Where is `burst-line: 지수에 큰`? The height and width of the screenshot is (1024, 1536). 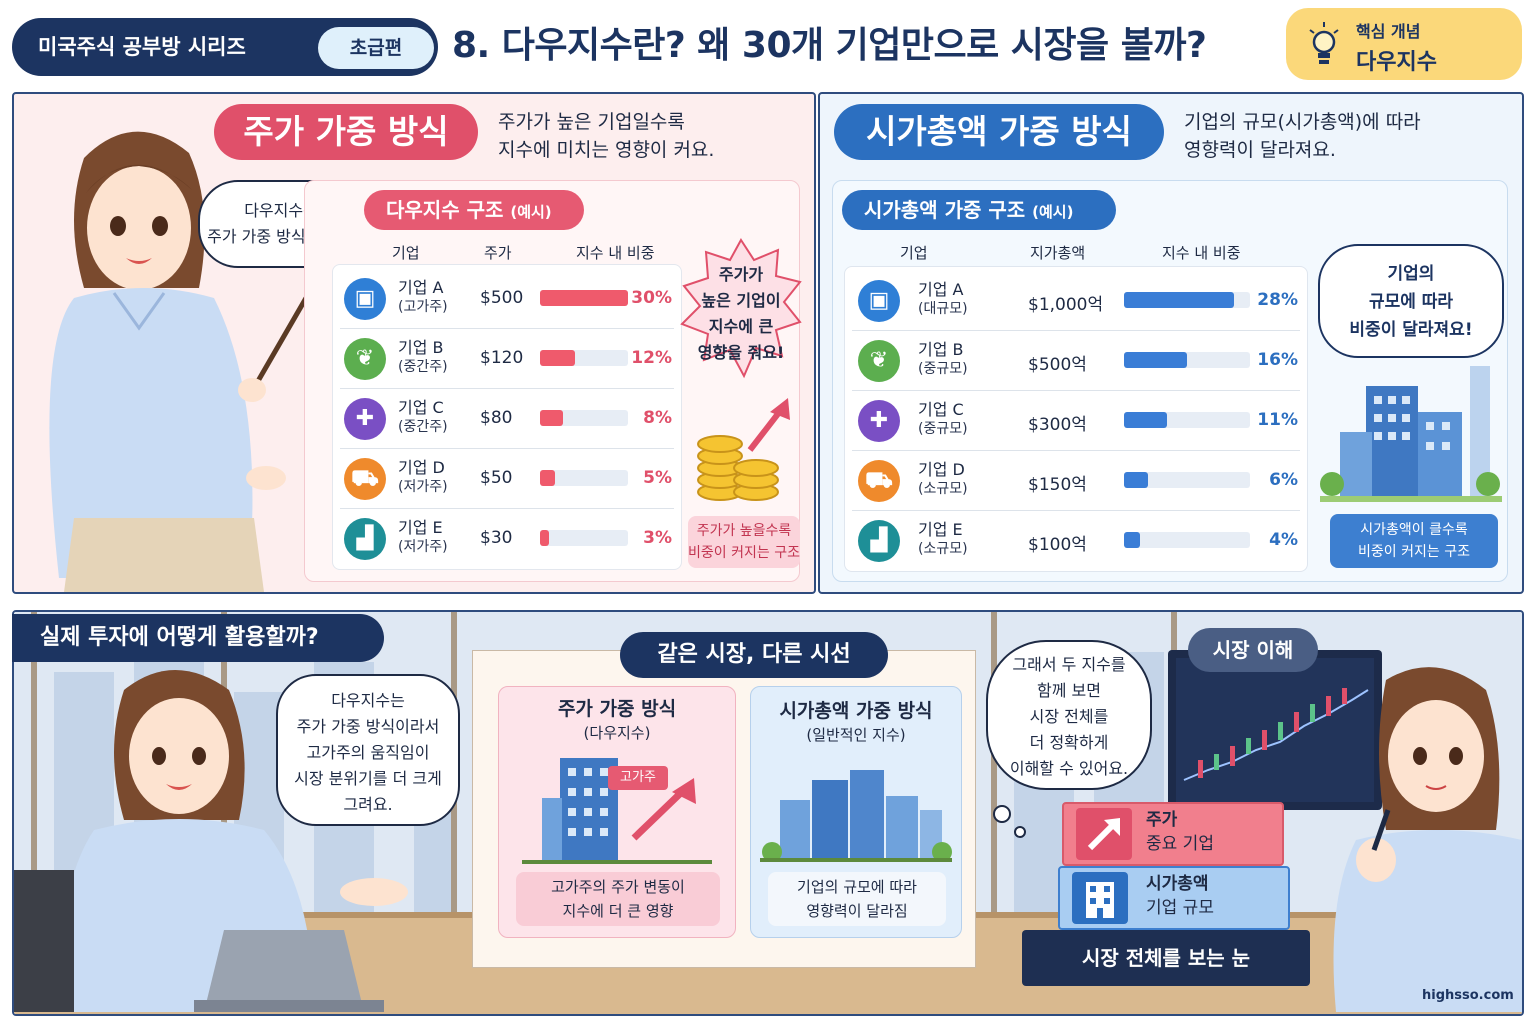 burst-line: 지수에 큰 is located at coordinates (741, 326).